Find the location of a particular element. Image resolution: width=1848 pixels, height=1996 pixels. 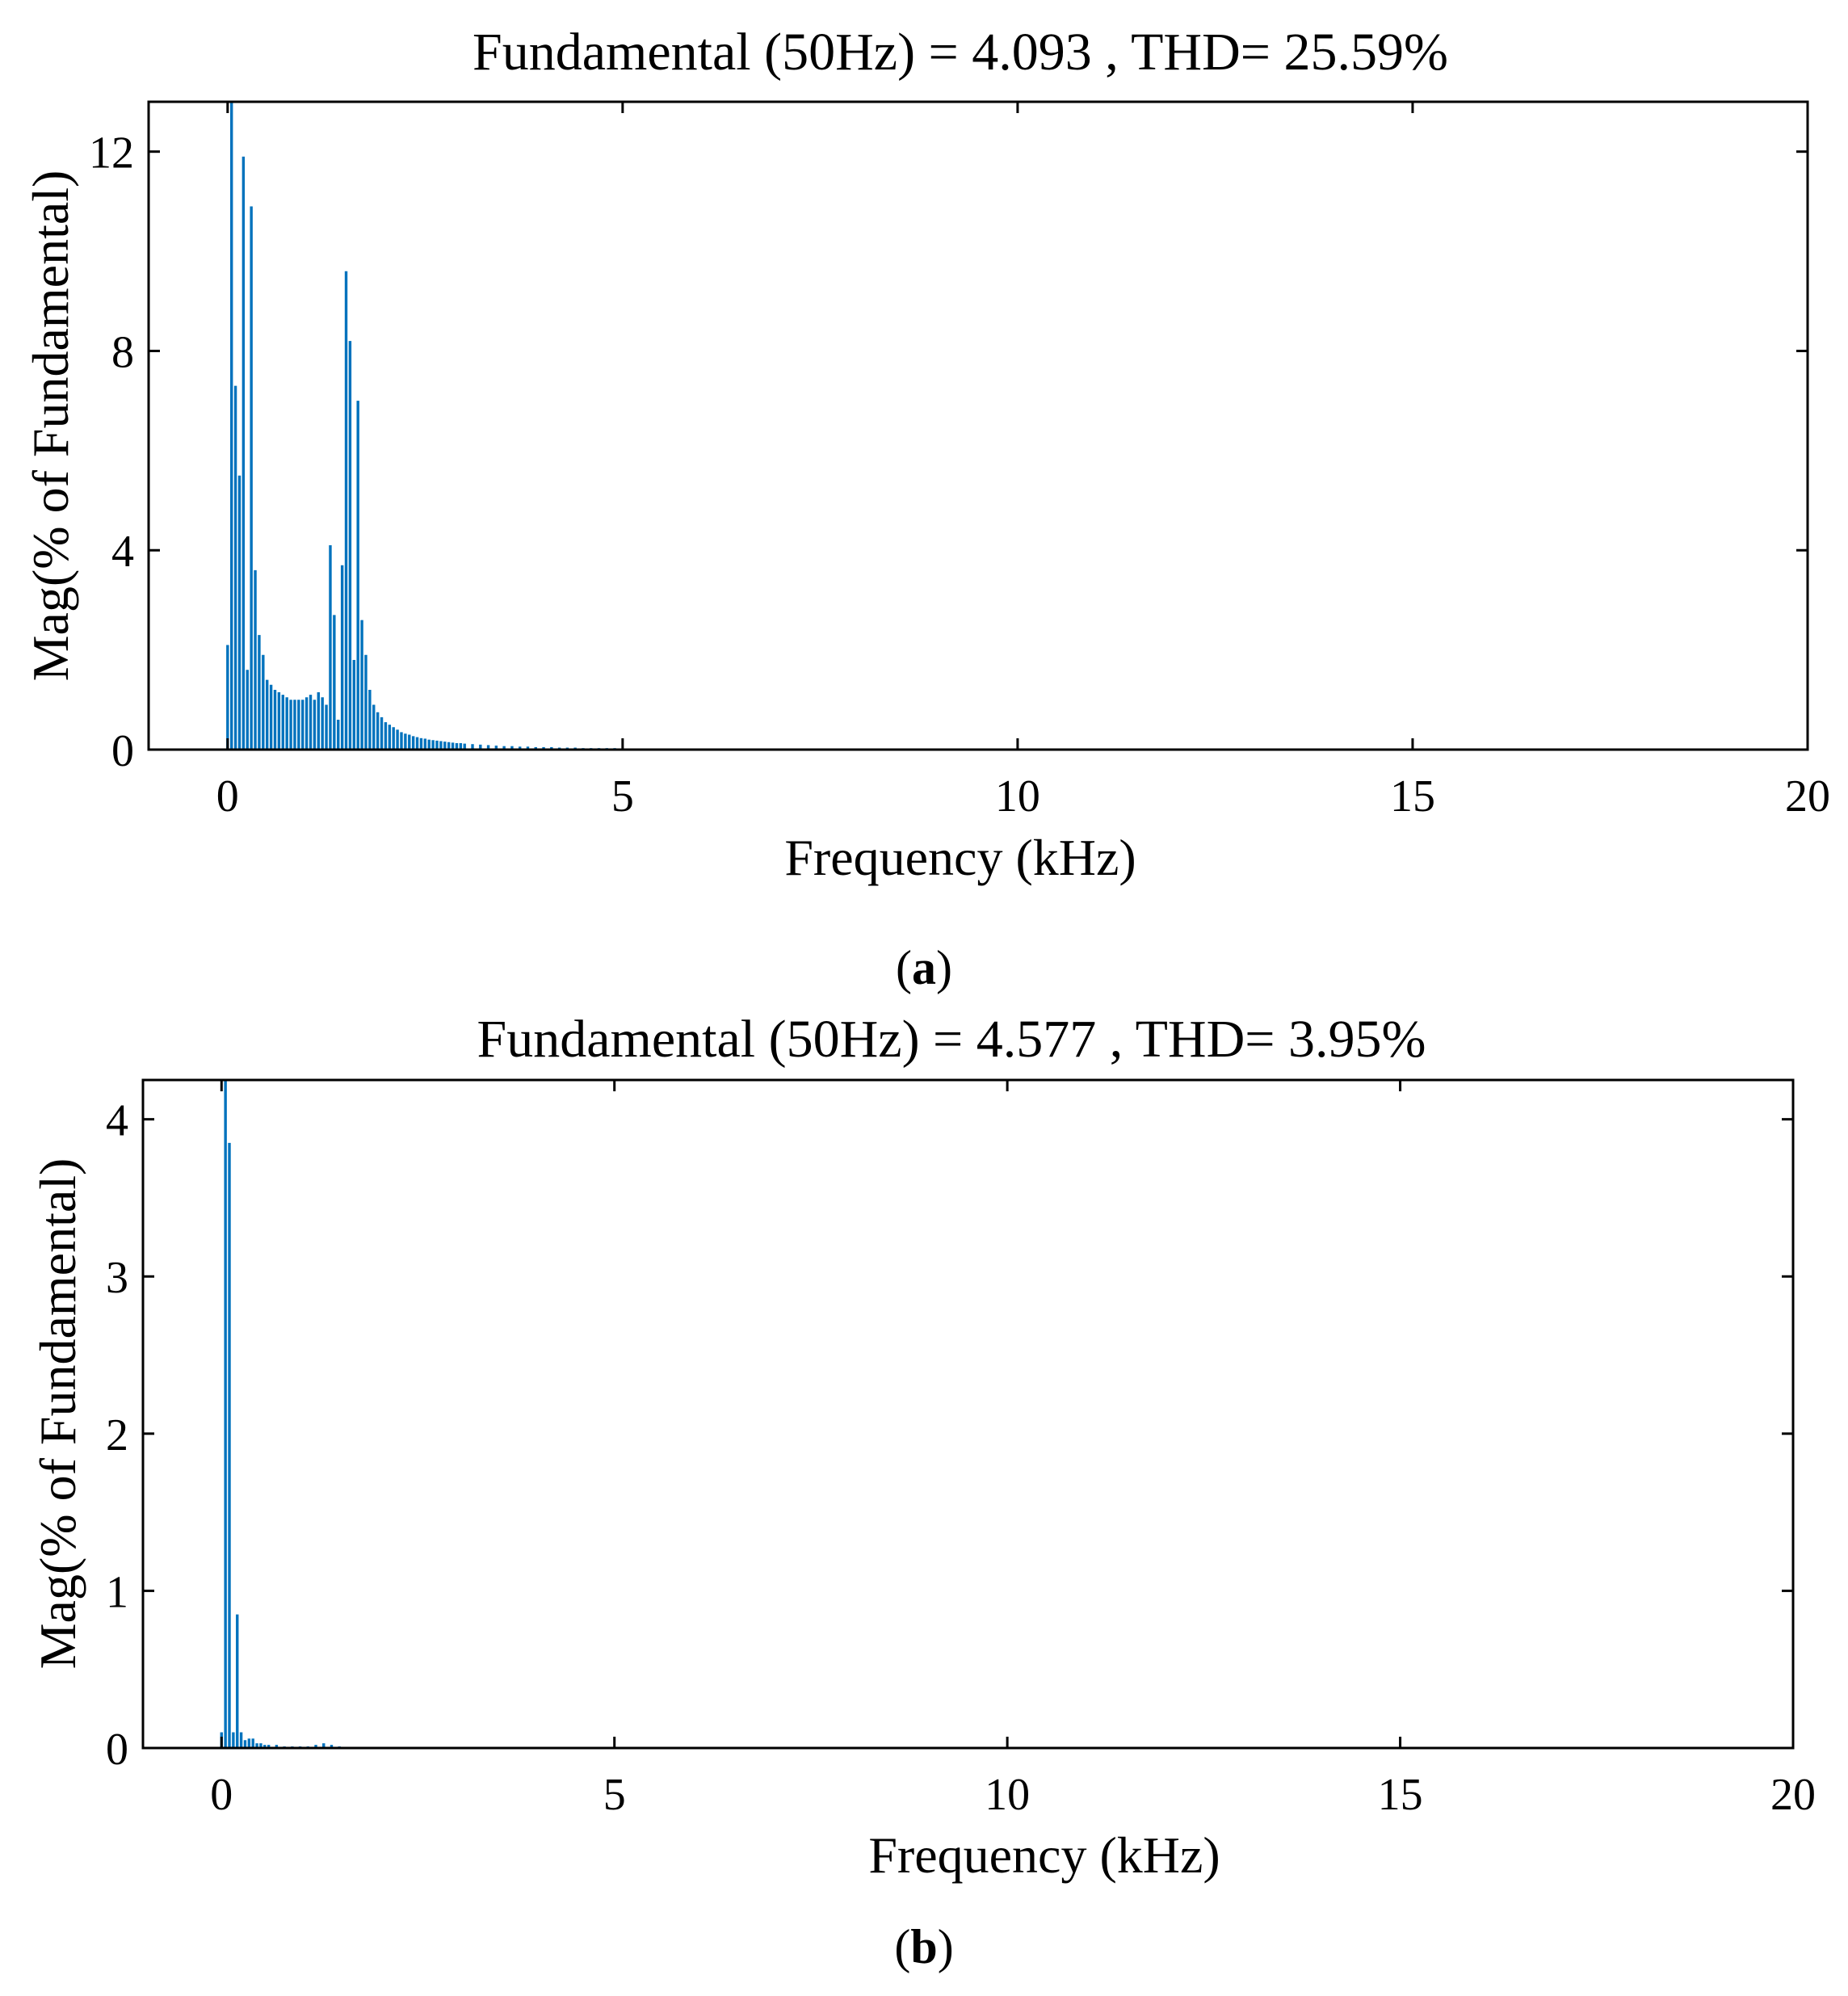

y-tick-label: 12 is located at coordinates (112, 153).